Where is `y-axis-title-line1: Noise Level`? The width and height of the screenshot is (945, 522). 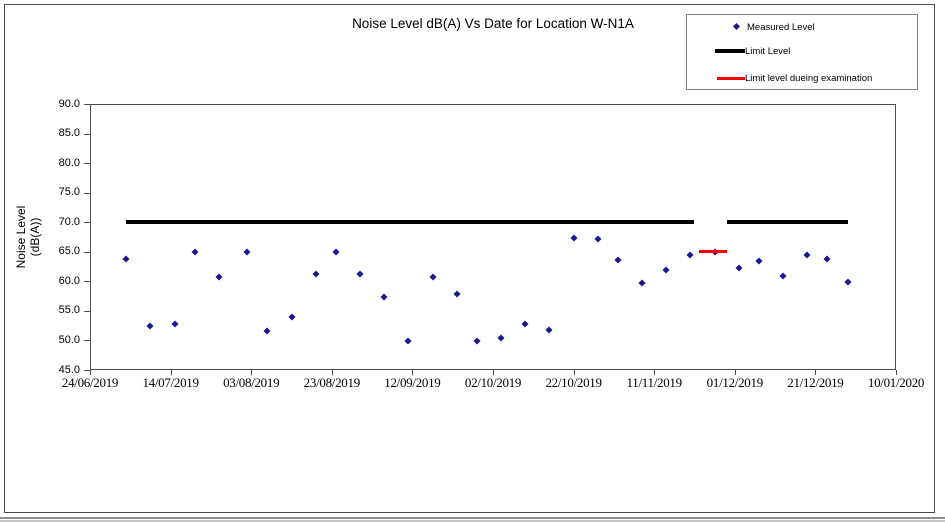
y-axis-title-line1: Noise Level is located at coordinates (21, 237).